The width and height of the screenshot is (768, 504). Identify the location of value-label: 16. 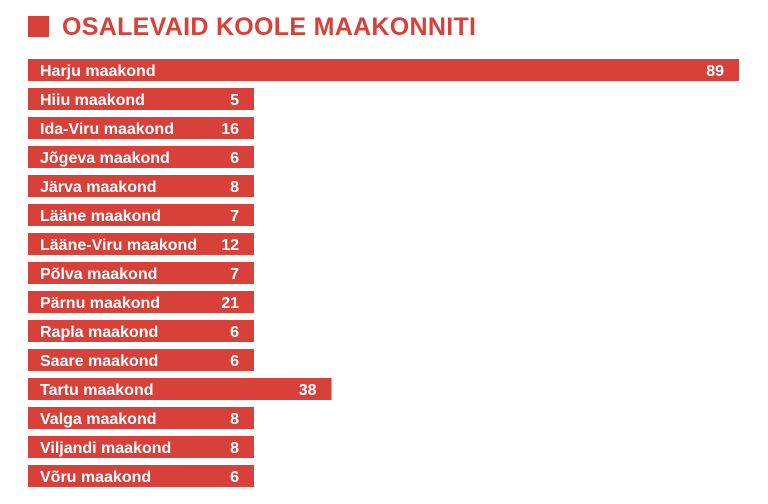
(230, 129).